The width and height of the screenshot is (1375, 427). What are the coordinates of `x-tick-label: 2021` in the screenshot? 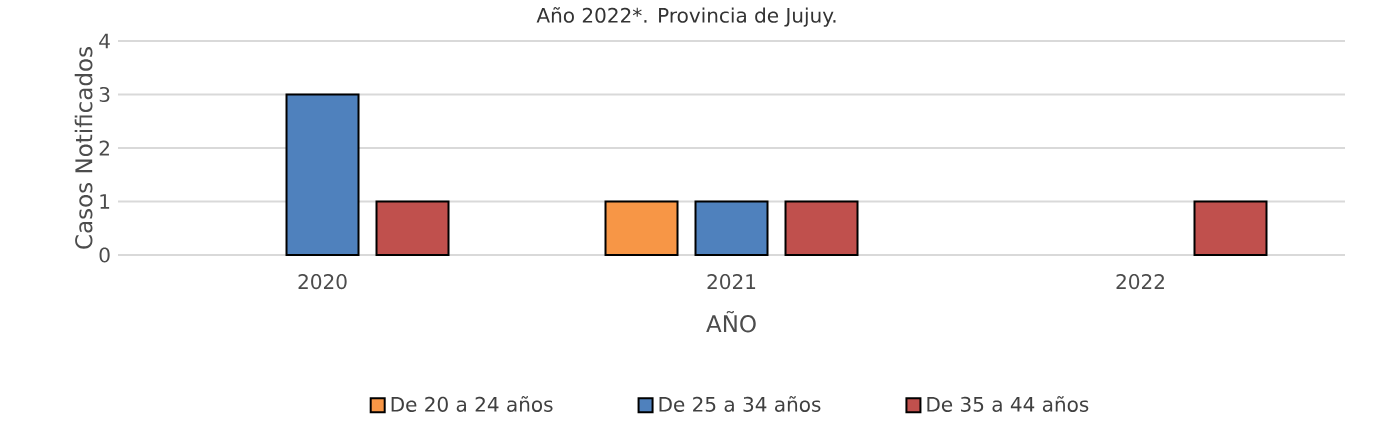 It's located at (731, 282).